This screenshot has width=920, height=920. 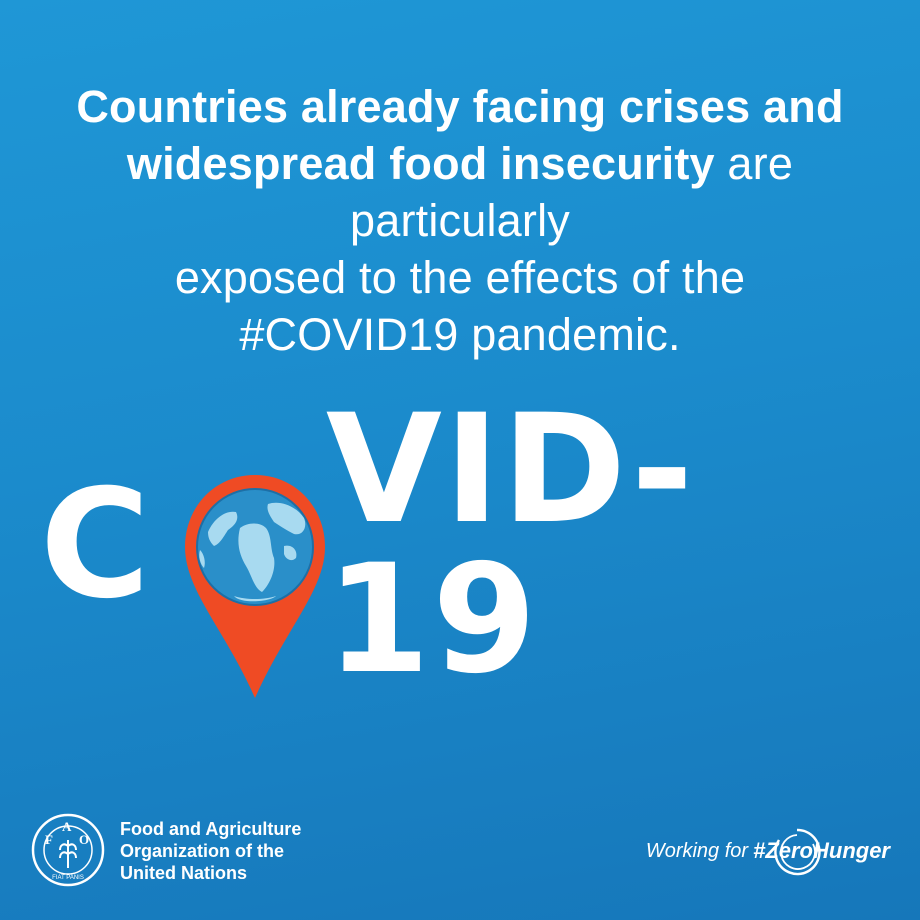 What do you see at coordinates (797, 852) in the screenshot?
I see `zero-hunger-ring-icon` at bounding box center [797, 852].